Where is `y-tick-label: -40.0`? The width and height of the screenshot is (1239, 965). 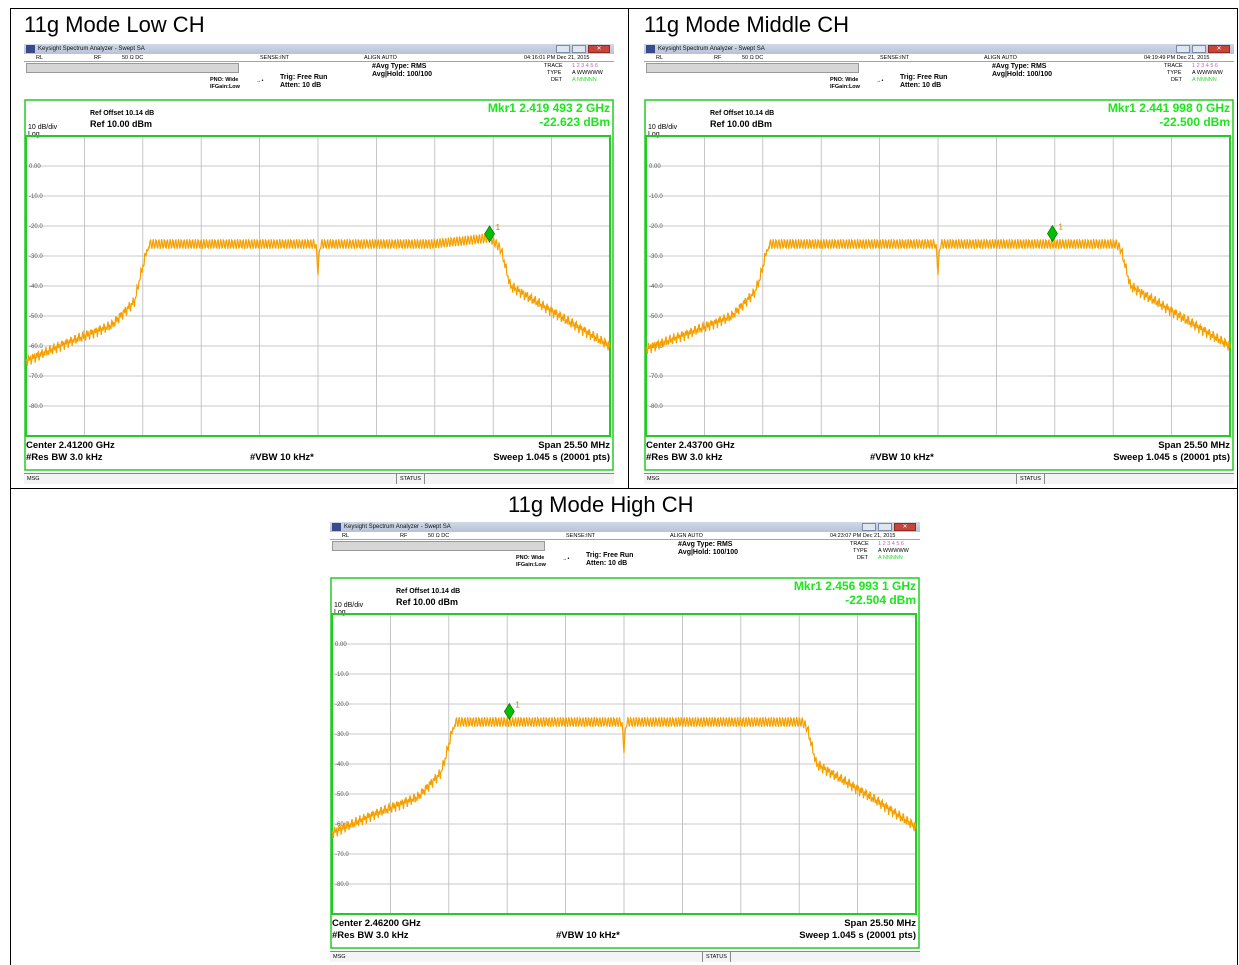
y-tick-label: -40.0 is located at coordinates (36, 287).